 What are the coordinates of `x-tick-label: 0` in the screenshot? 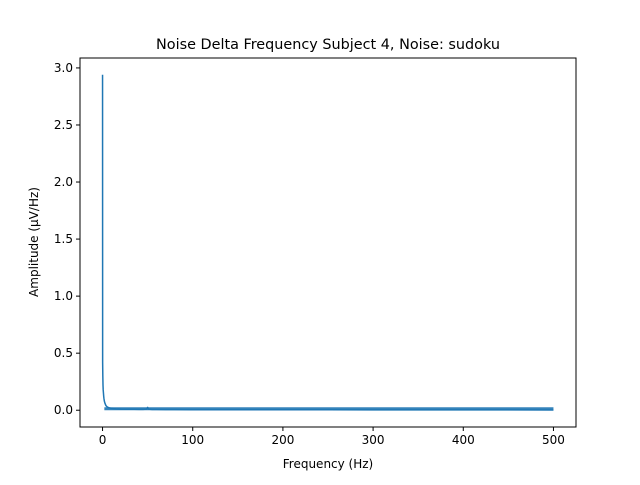 It's located at (103, 440).